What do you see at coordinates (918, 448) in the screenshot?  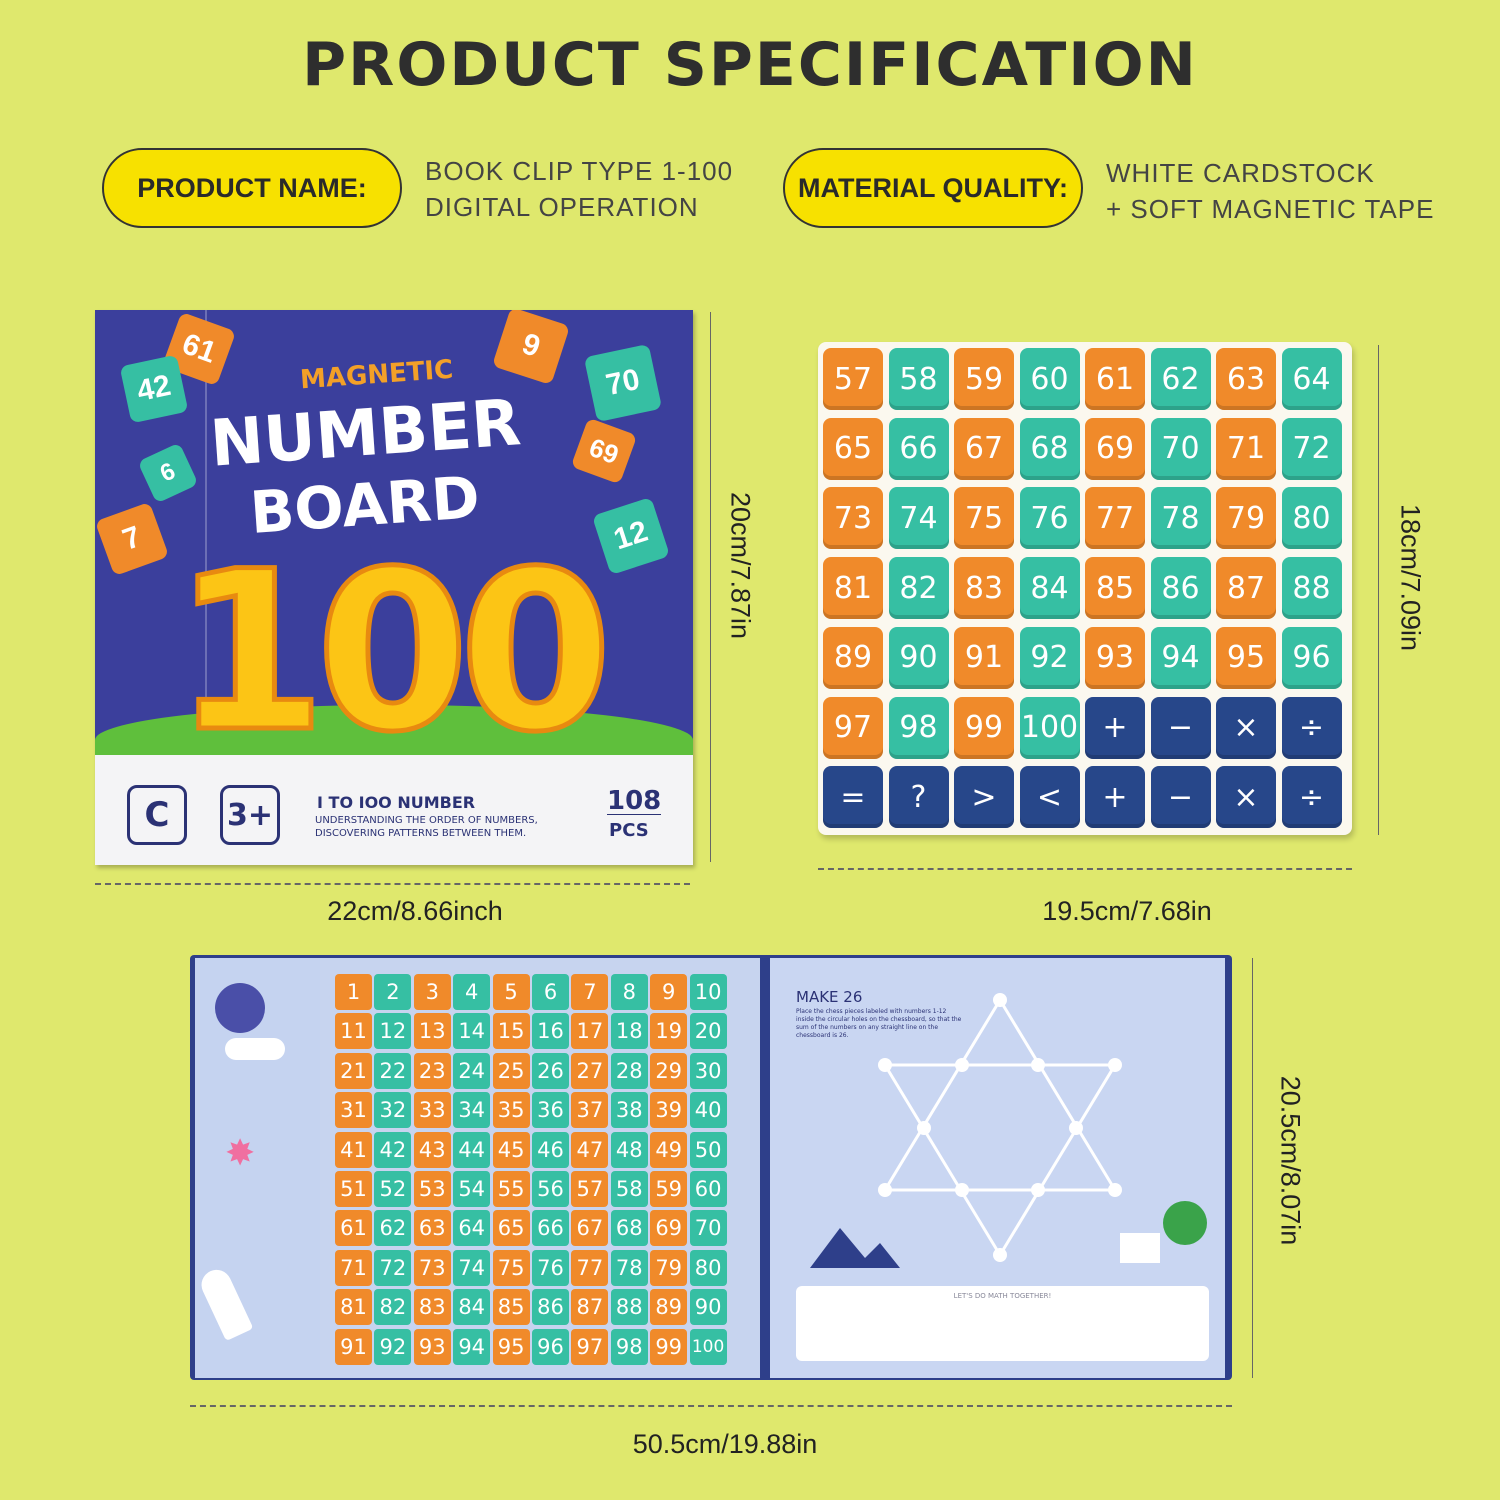 I see `board-tile: 66` at bounding box center [918, 448].